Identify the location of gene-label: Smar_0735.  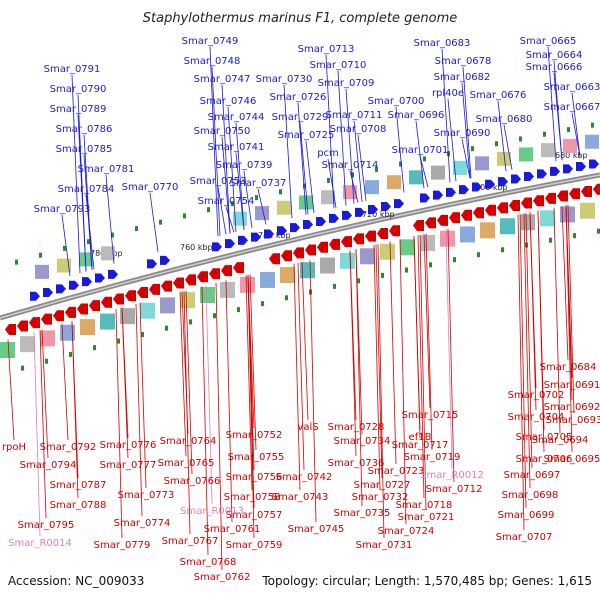
(362, 513).